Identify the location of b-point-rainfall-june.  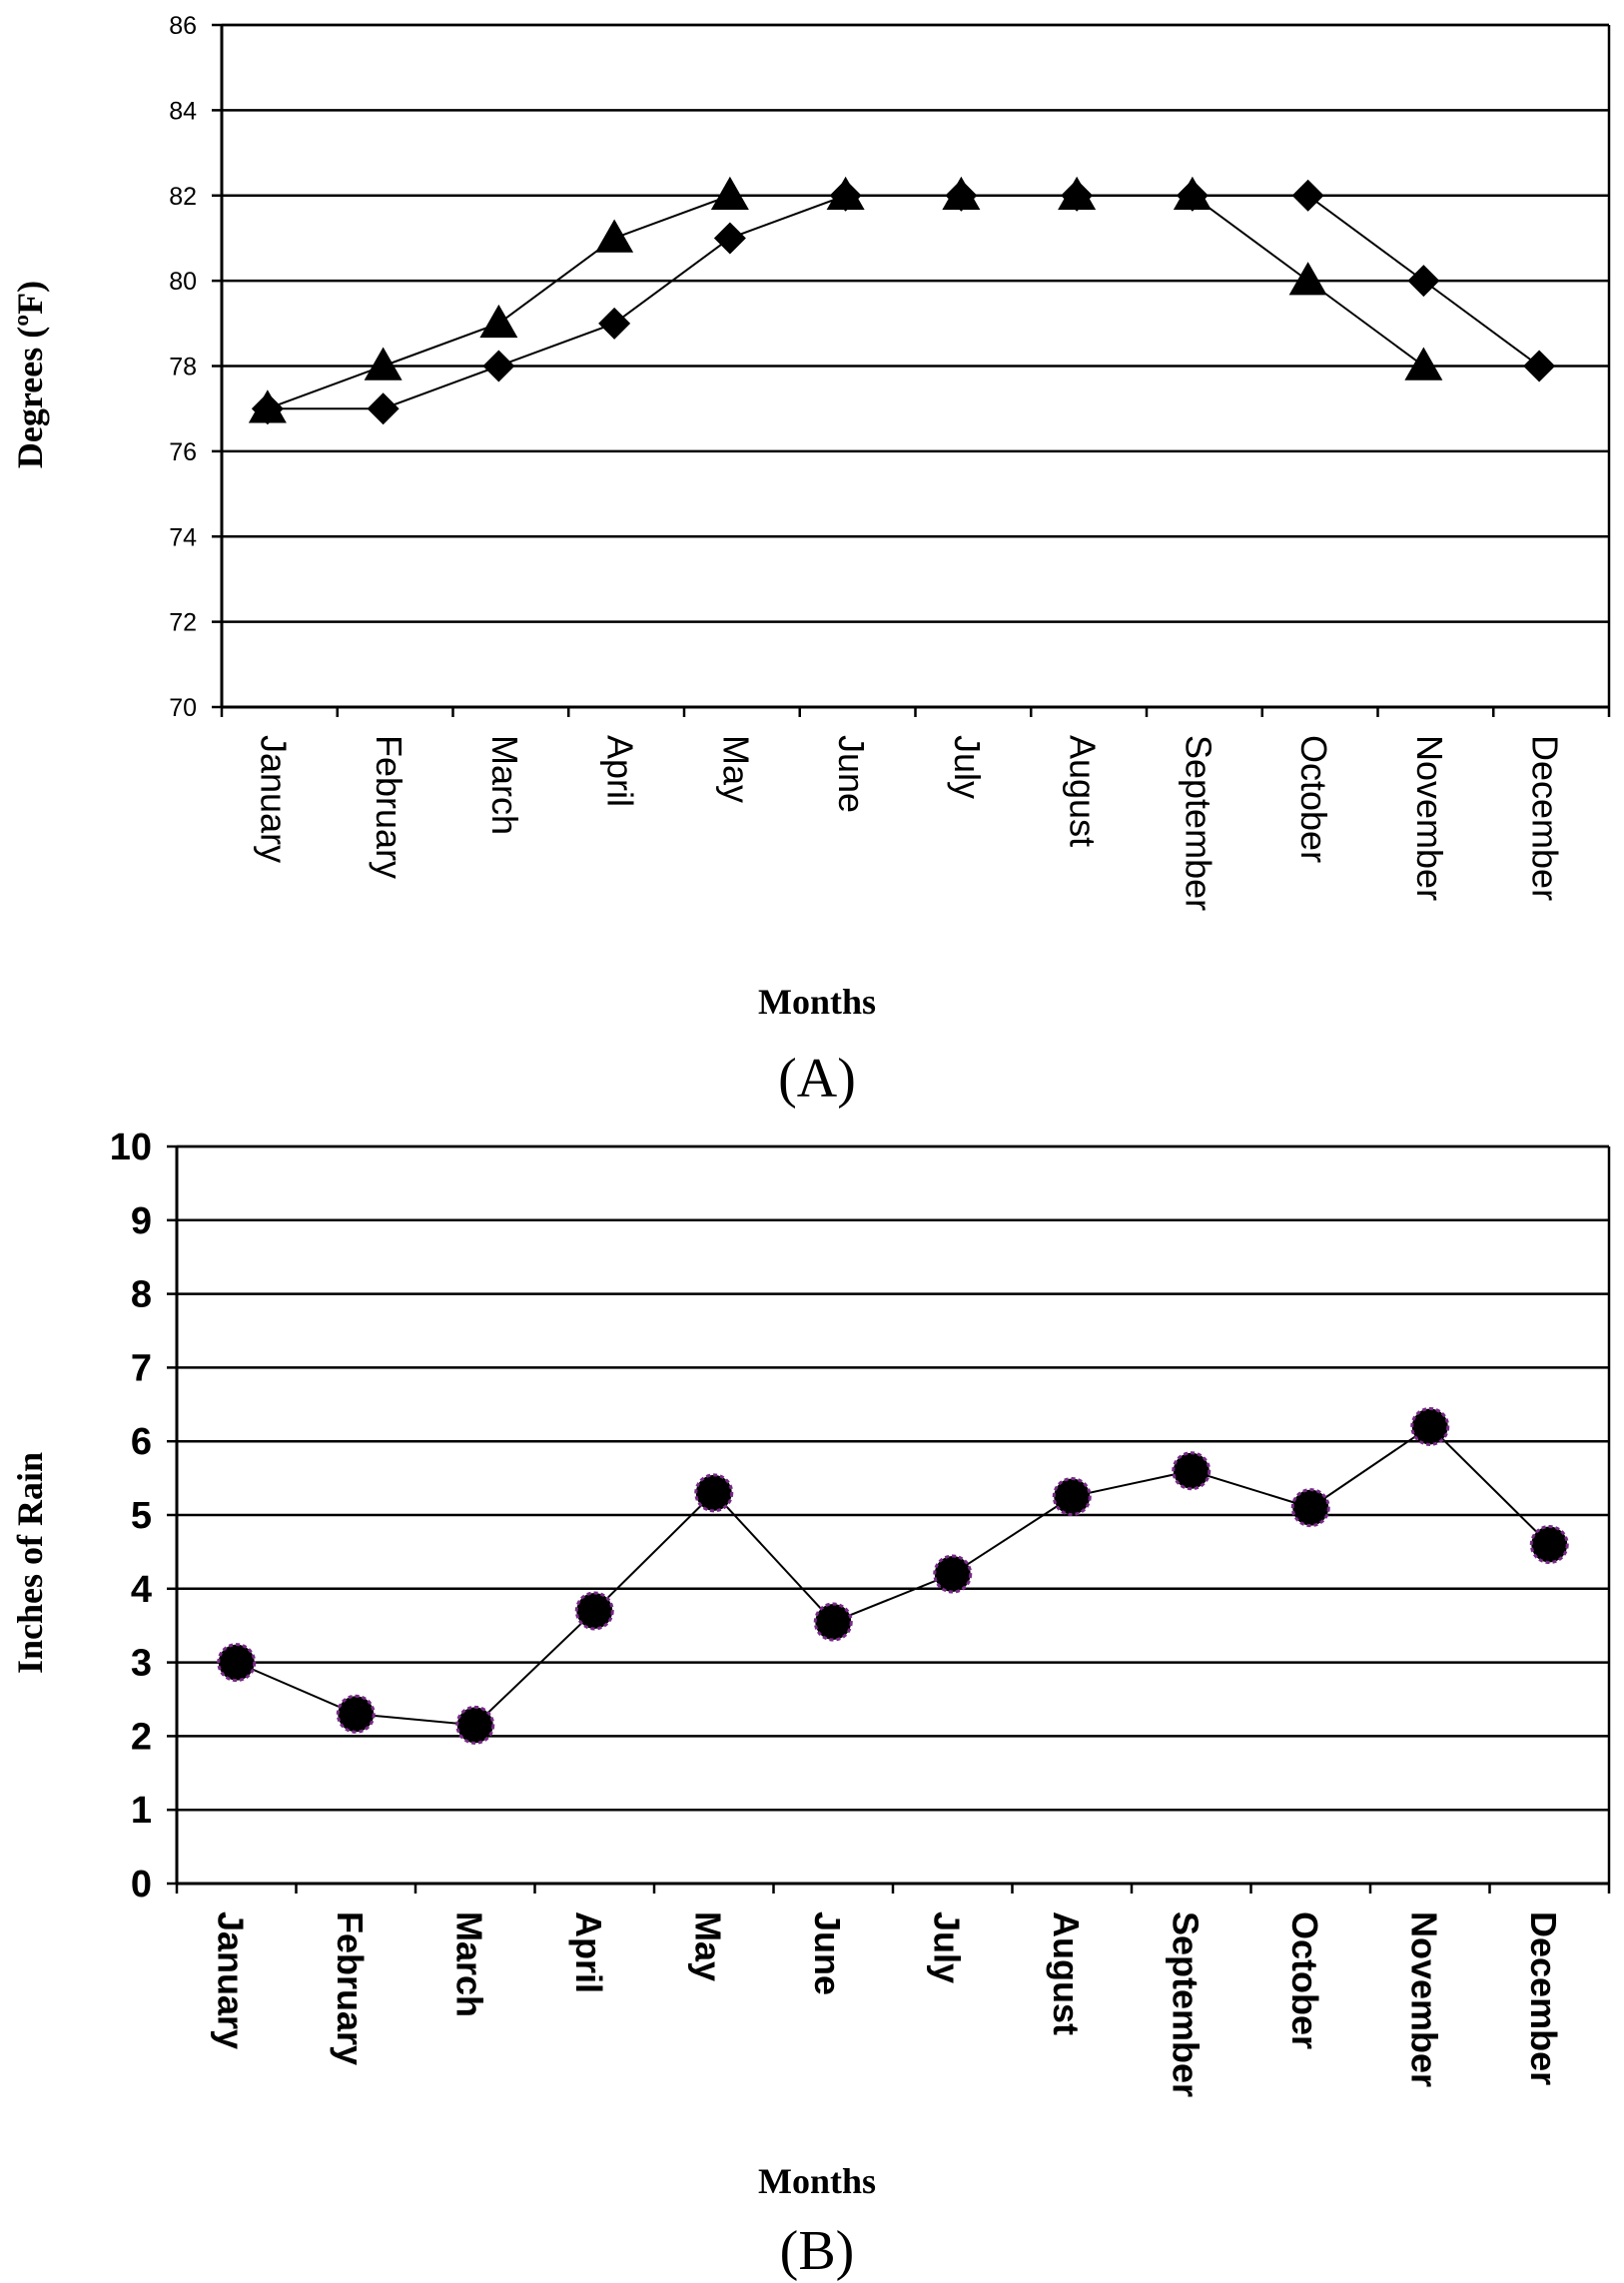
(833, 1622).